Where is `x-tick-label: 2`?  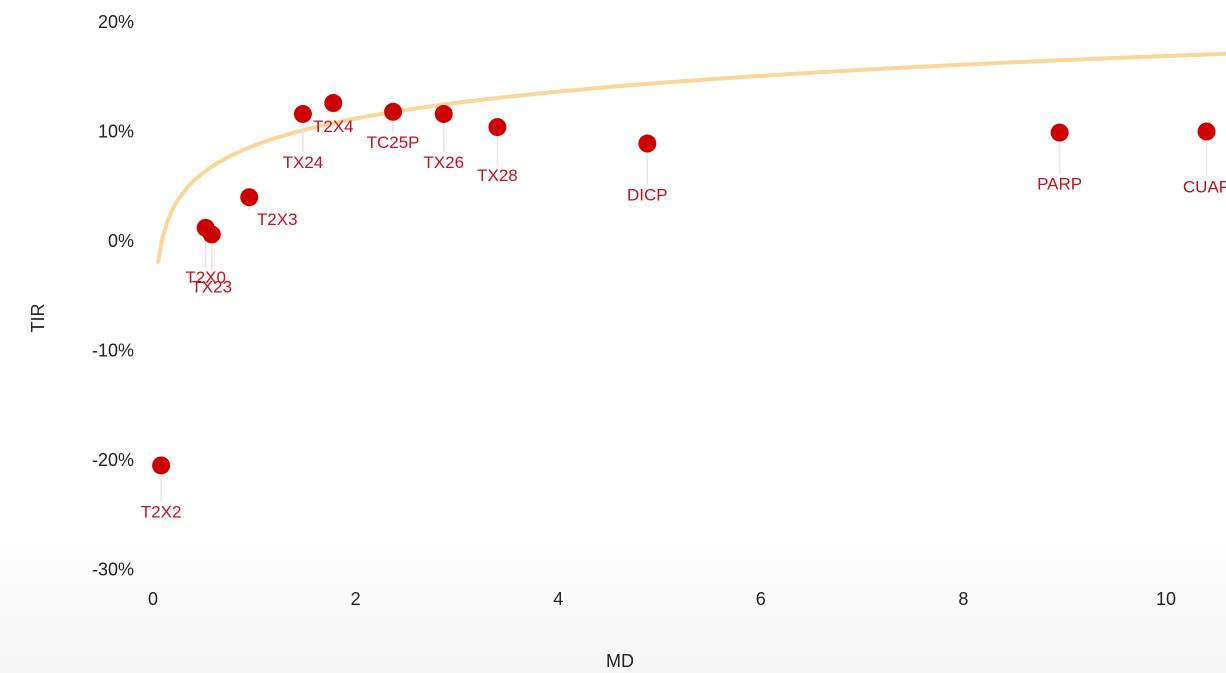 x-tick-label: 2 is located at coordinates (356, 599).